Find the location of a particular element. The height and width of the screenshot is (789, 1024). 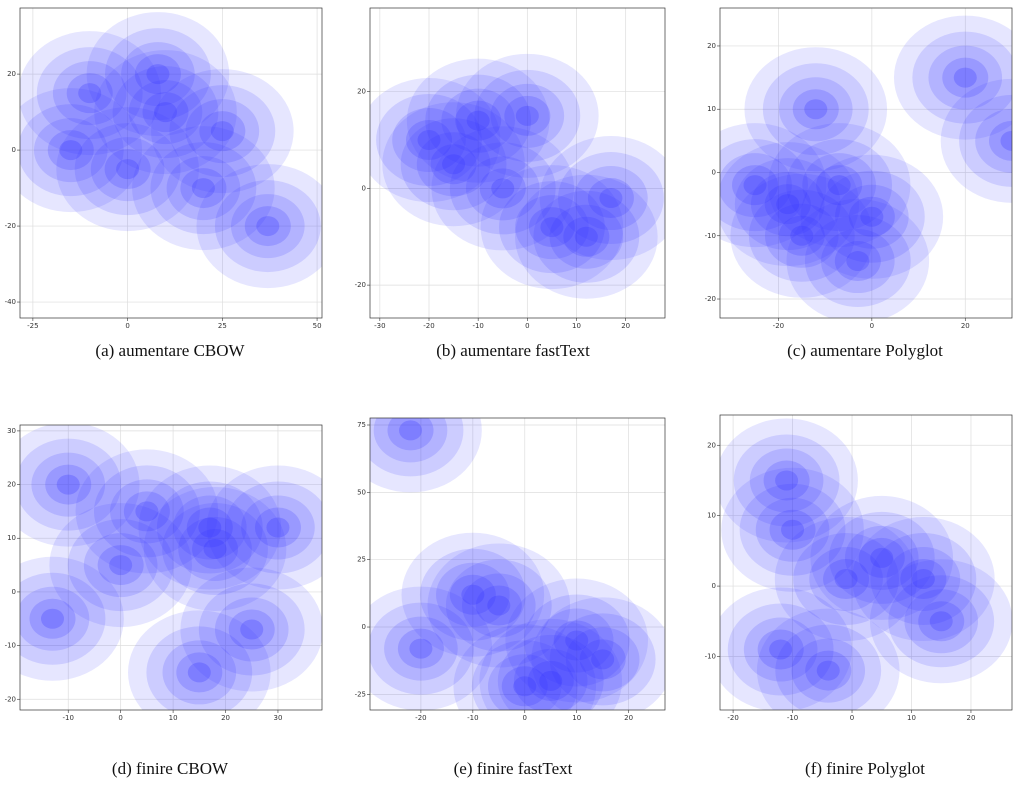

x-tick-label: -20 is located at coordinates (428, 326).